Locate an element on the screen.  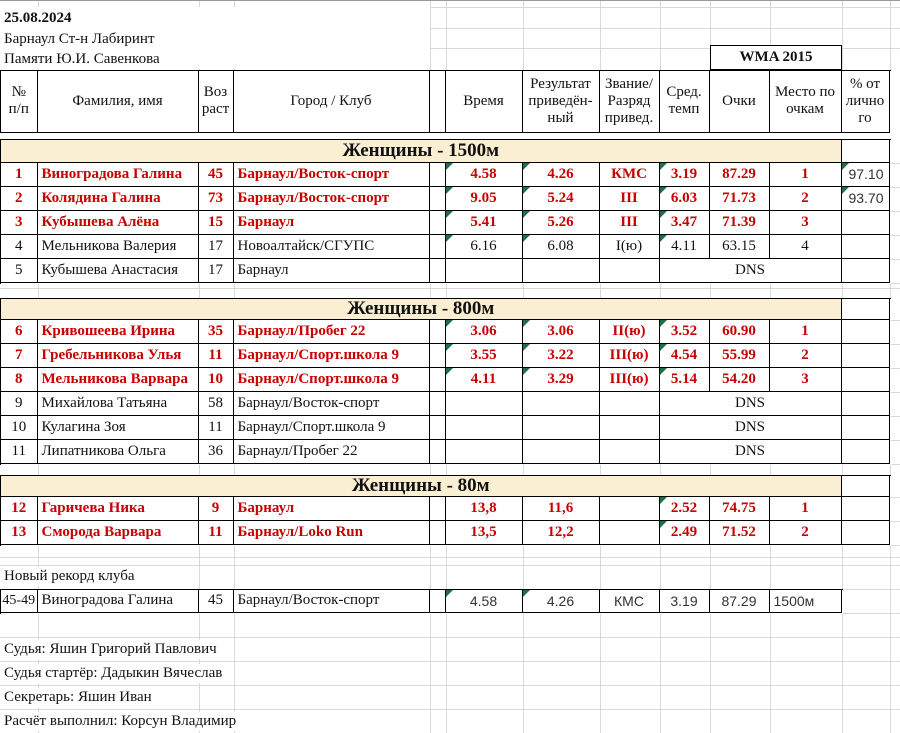
cell-age: 45 is located at coordinates (216, 601).